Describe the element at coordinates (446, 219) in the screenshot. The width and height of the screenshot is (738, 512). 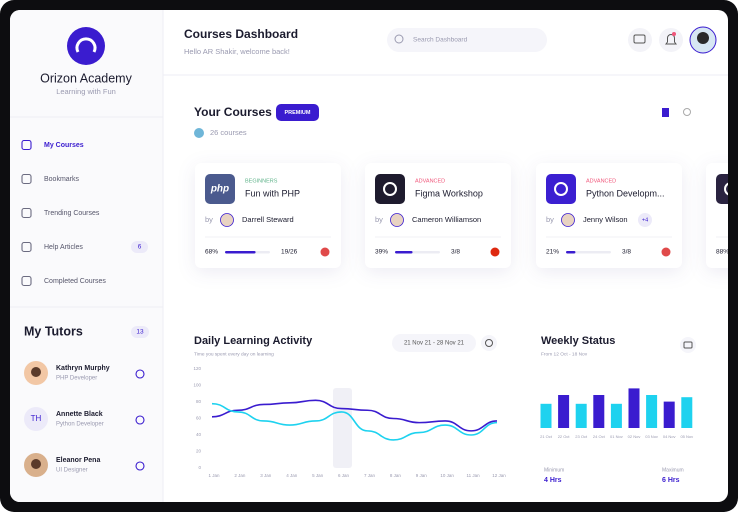
I see `course-author: Cameron Williamson` at that location.